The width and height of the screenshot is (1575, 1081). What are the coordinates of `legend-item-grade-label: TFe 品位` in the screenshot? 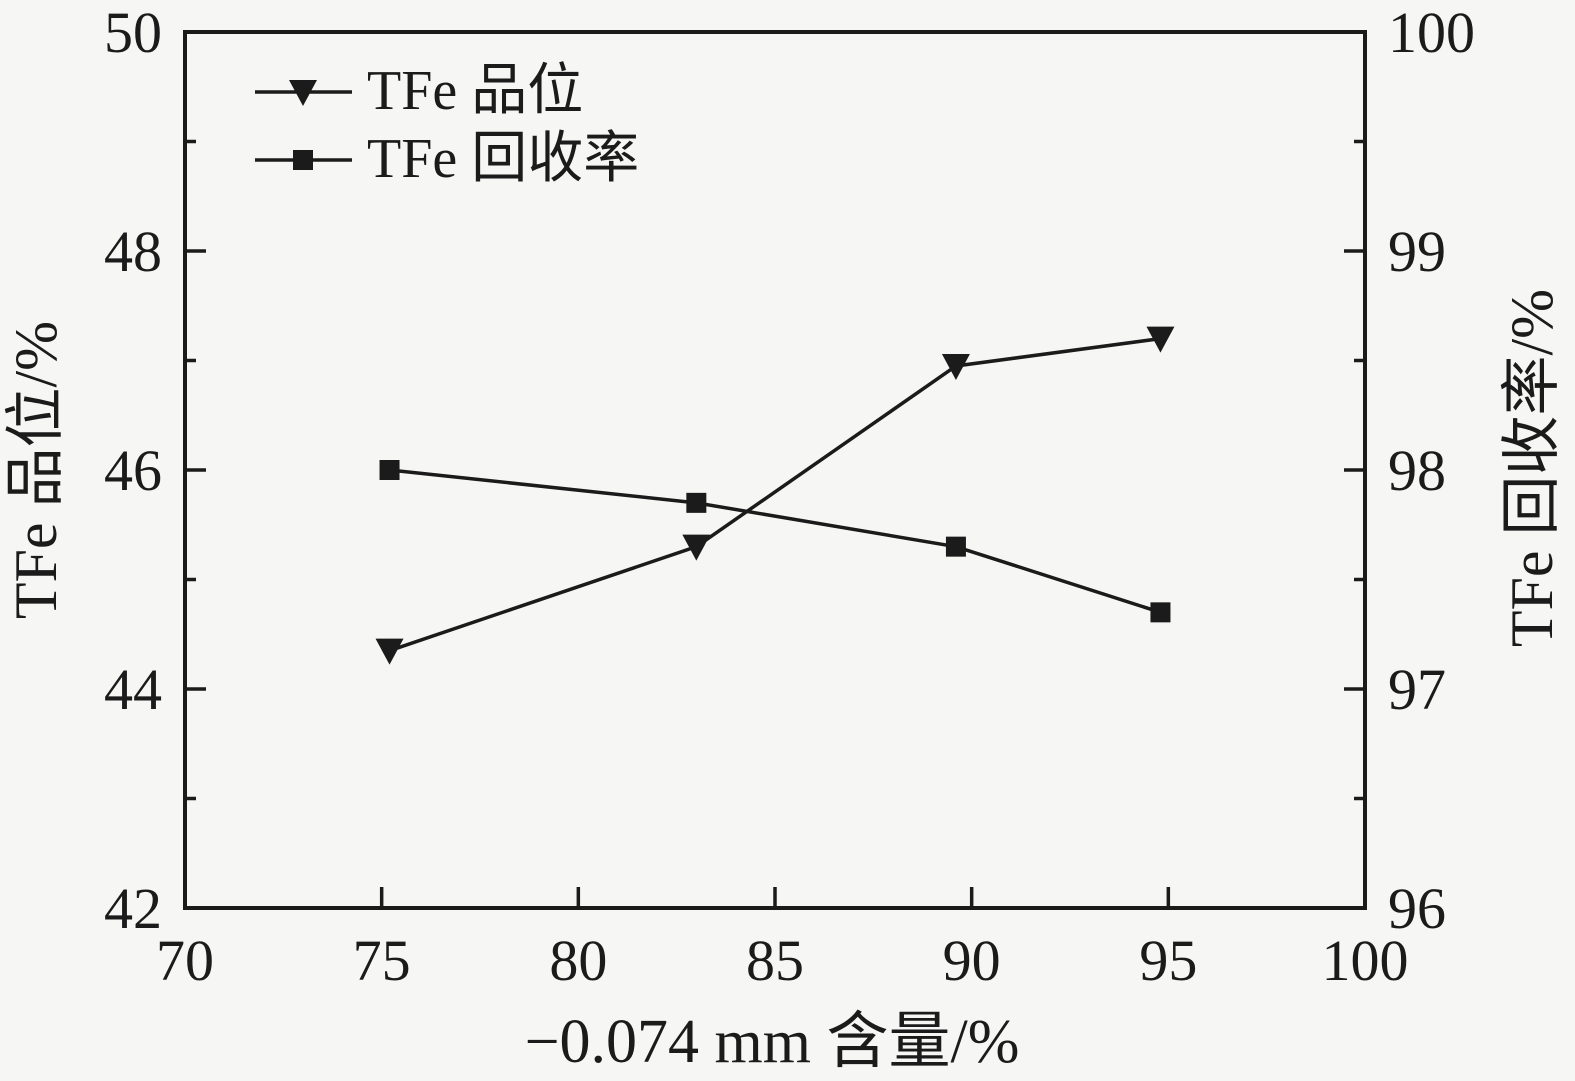 It's located at (475, 91).